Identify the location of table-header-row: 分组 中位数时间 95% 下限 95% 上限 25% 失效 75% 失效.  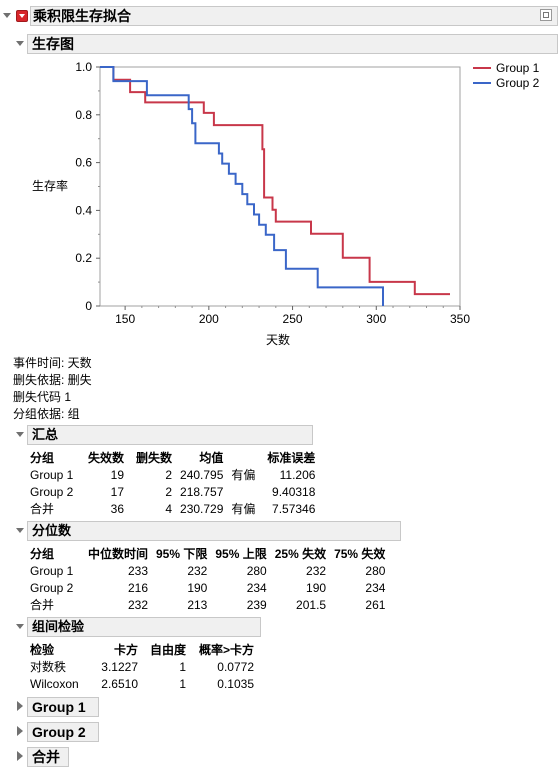
(207, 553).